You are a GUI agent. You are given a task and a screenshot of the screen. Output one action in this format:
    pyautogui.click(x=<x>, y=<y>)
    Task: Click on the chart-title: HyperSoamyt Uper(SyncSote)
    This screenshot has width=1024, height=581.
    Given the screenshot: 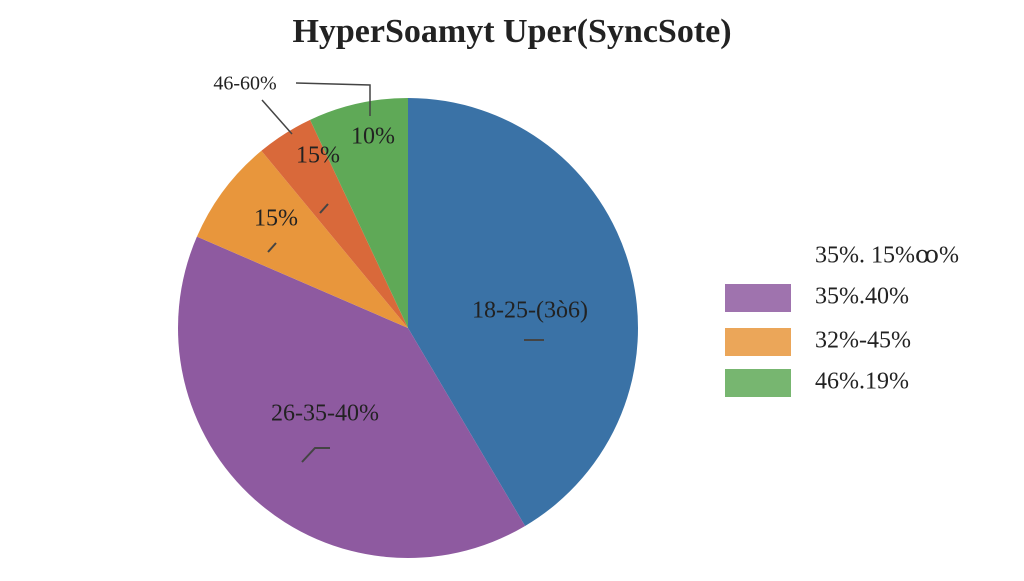 What is the action you would take?
    pyautogui.click(x=511, y=31)
    